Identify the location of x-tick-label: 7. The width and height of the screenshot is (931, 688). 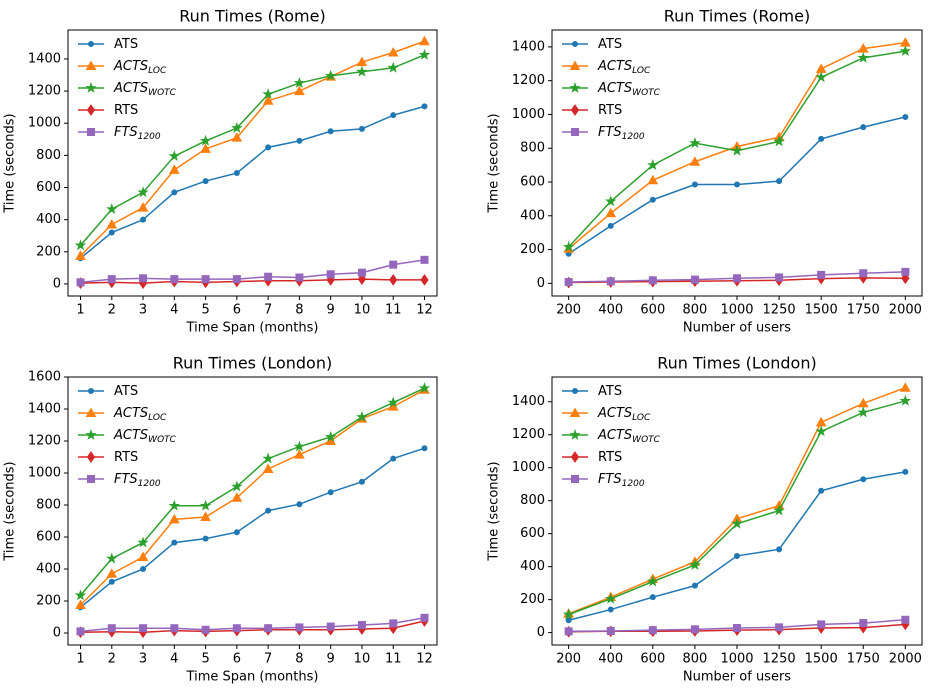
(268, 659).